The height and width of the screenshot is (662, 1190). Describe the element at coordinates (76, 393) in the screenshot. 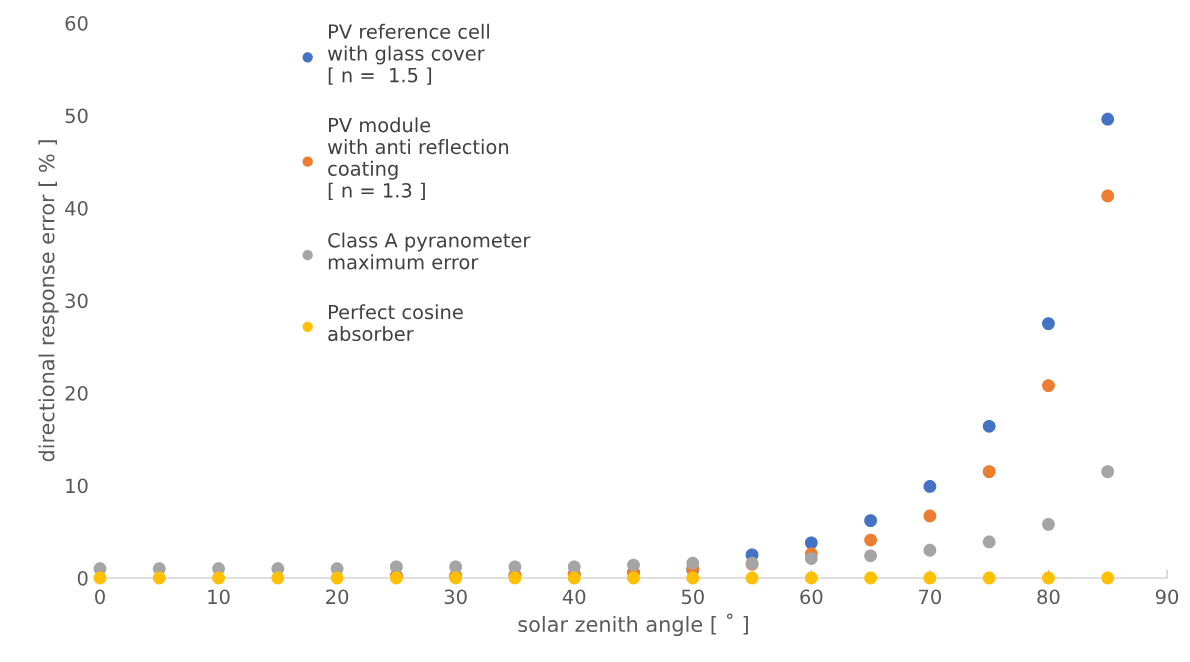

I see `y-tick-label: 20` at that location.